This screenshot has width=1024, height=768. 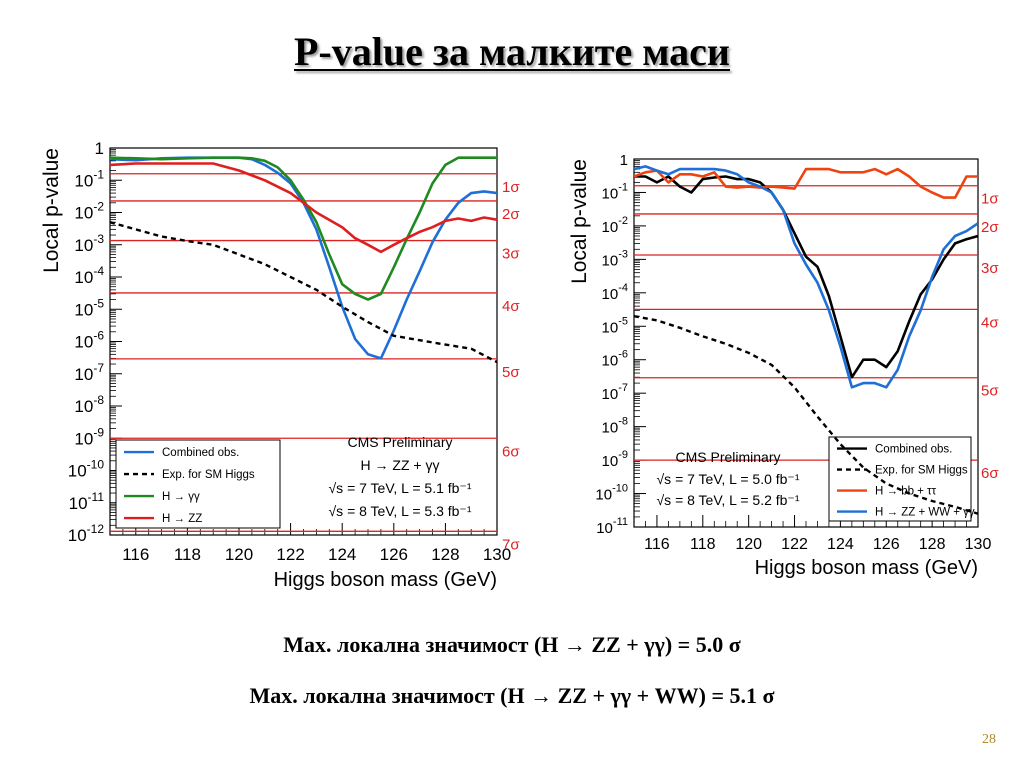 I want to click on series-group, so click(x=303, y=260).